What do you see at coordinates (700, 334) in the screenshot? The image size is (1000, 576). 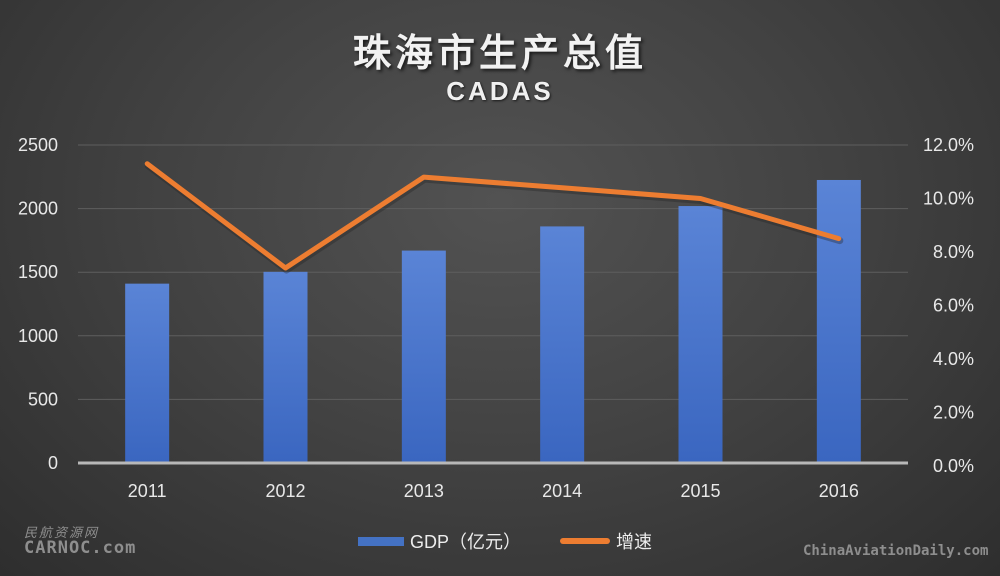 I see `bar-2015` at bounding box center [700, 334].